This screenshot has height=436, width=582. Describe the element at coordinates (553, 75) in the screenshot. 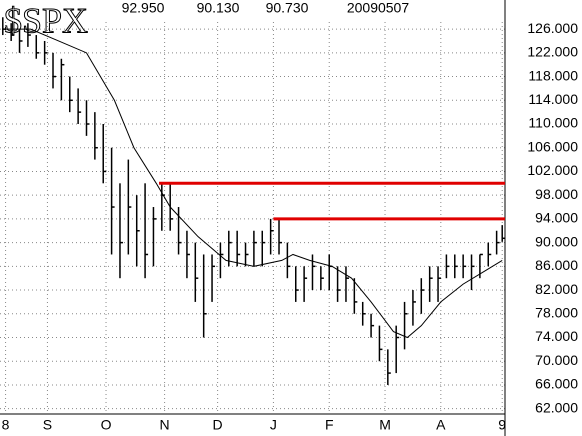

I see `y-tick-label: 118.000` at that location.